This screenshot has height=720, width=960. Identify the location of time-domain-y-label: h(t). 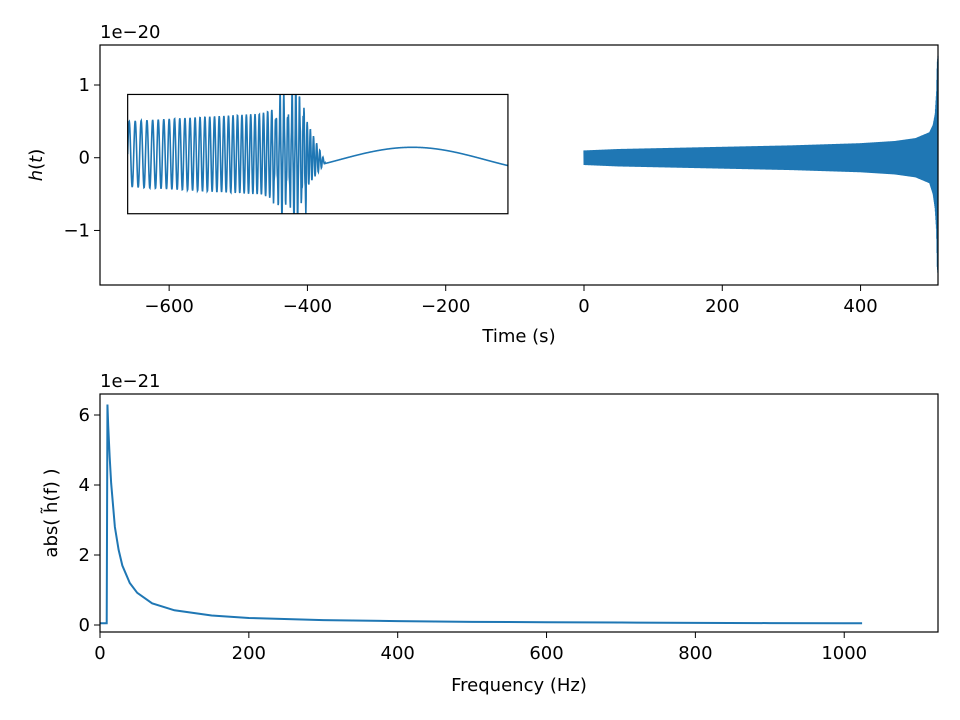
(36, 165).